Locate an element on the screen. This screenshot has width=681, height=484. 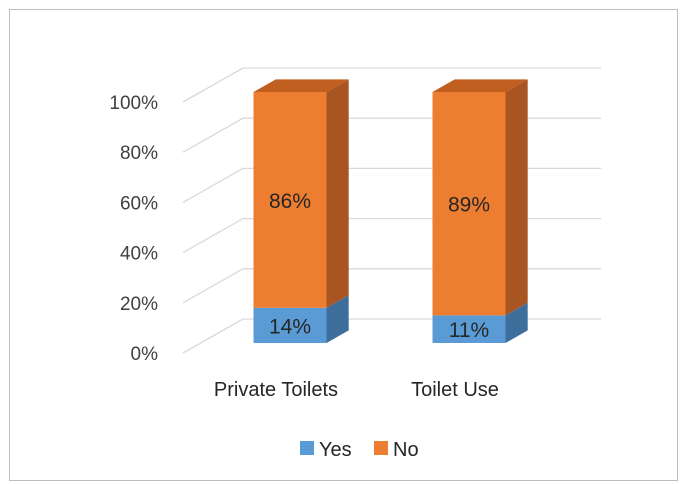
legend-label-no: No is located at coordinates (406, 450).